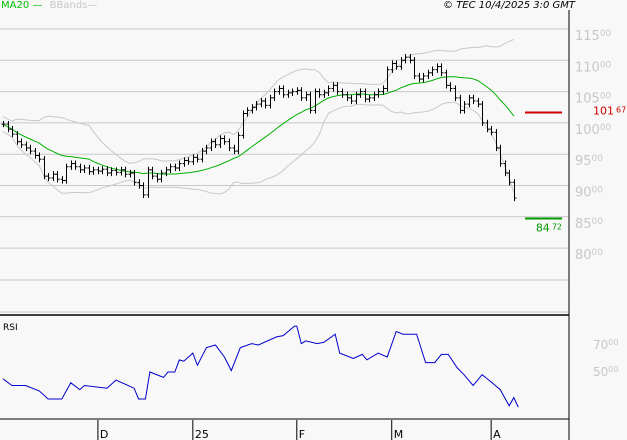 The image size is (627, 440). I want to click on price-tick-main: 110, so click(587, 67).